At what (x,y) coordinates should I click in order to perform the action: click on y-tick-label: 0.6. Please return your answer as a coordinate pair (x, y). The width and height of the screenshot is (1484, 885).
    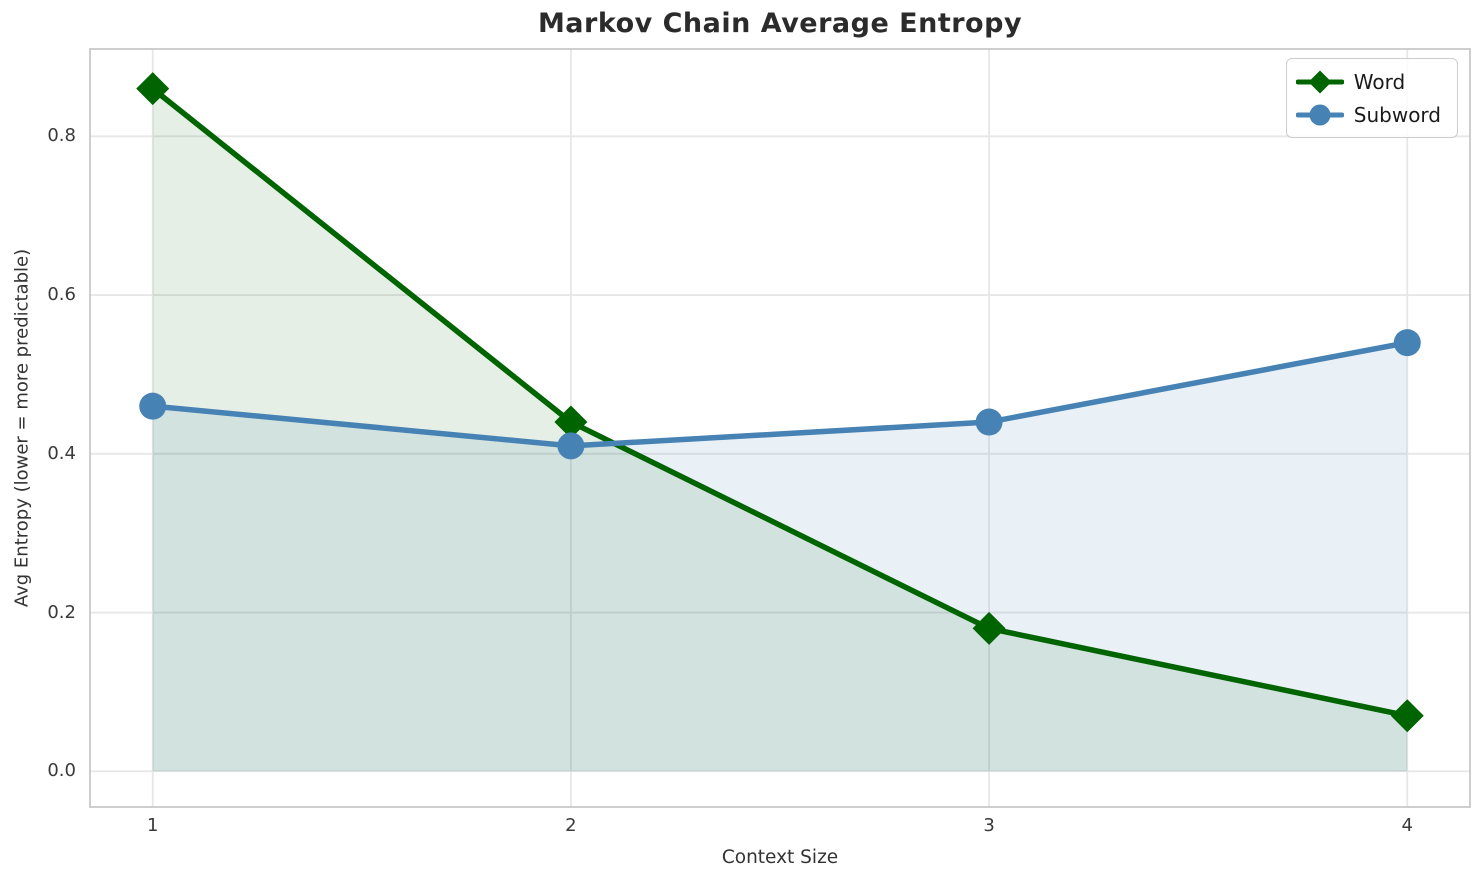
    Looking at the image, I should click on (61, 295).